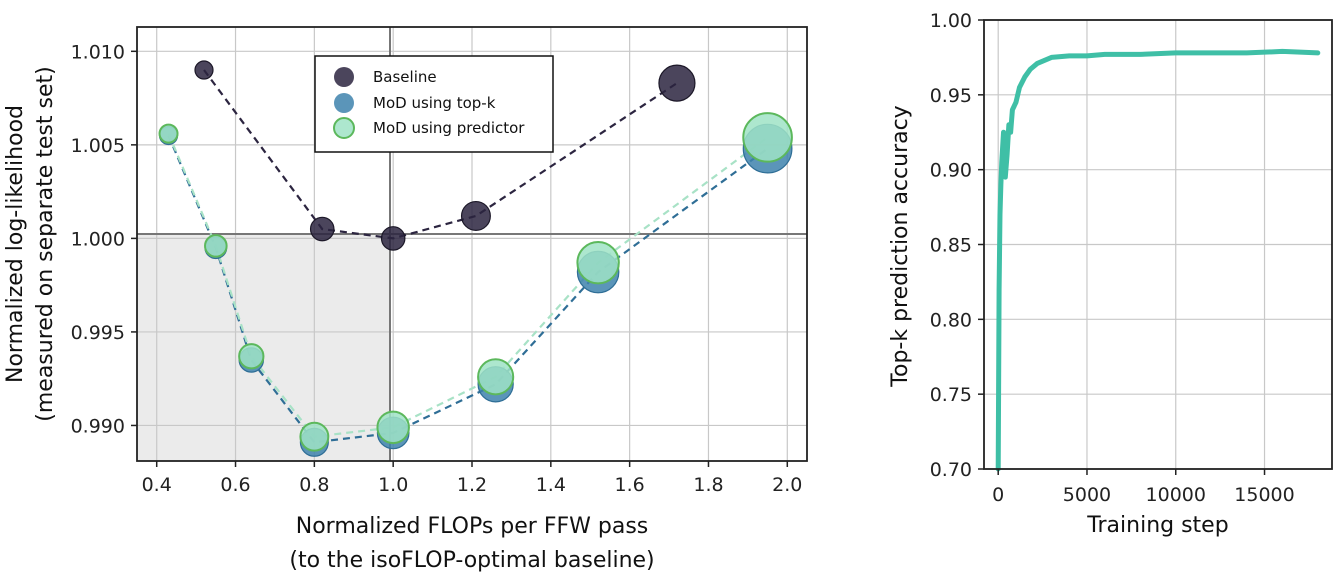  I want to click on legend-label-predictor: MoD using predictor, so click(449, 128).